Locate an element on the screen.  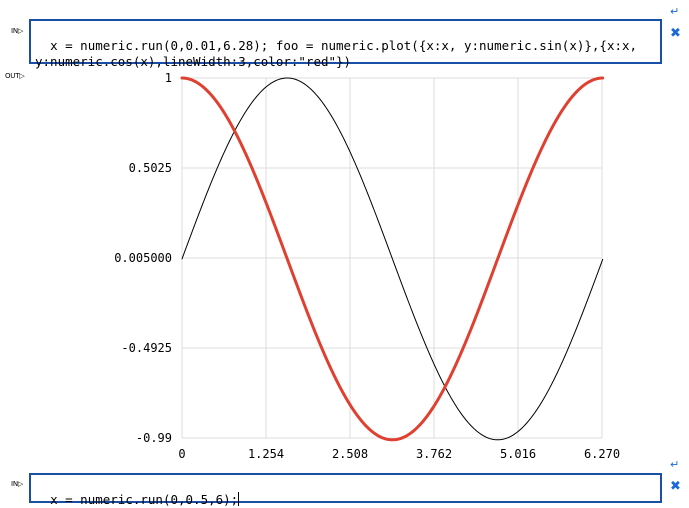
cell-2-in-prompt: IN▷ is located at coordinates (17, 484).